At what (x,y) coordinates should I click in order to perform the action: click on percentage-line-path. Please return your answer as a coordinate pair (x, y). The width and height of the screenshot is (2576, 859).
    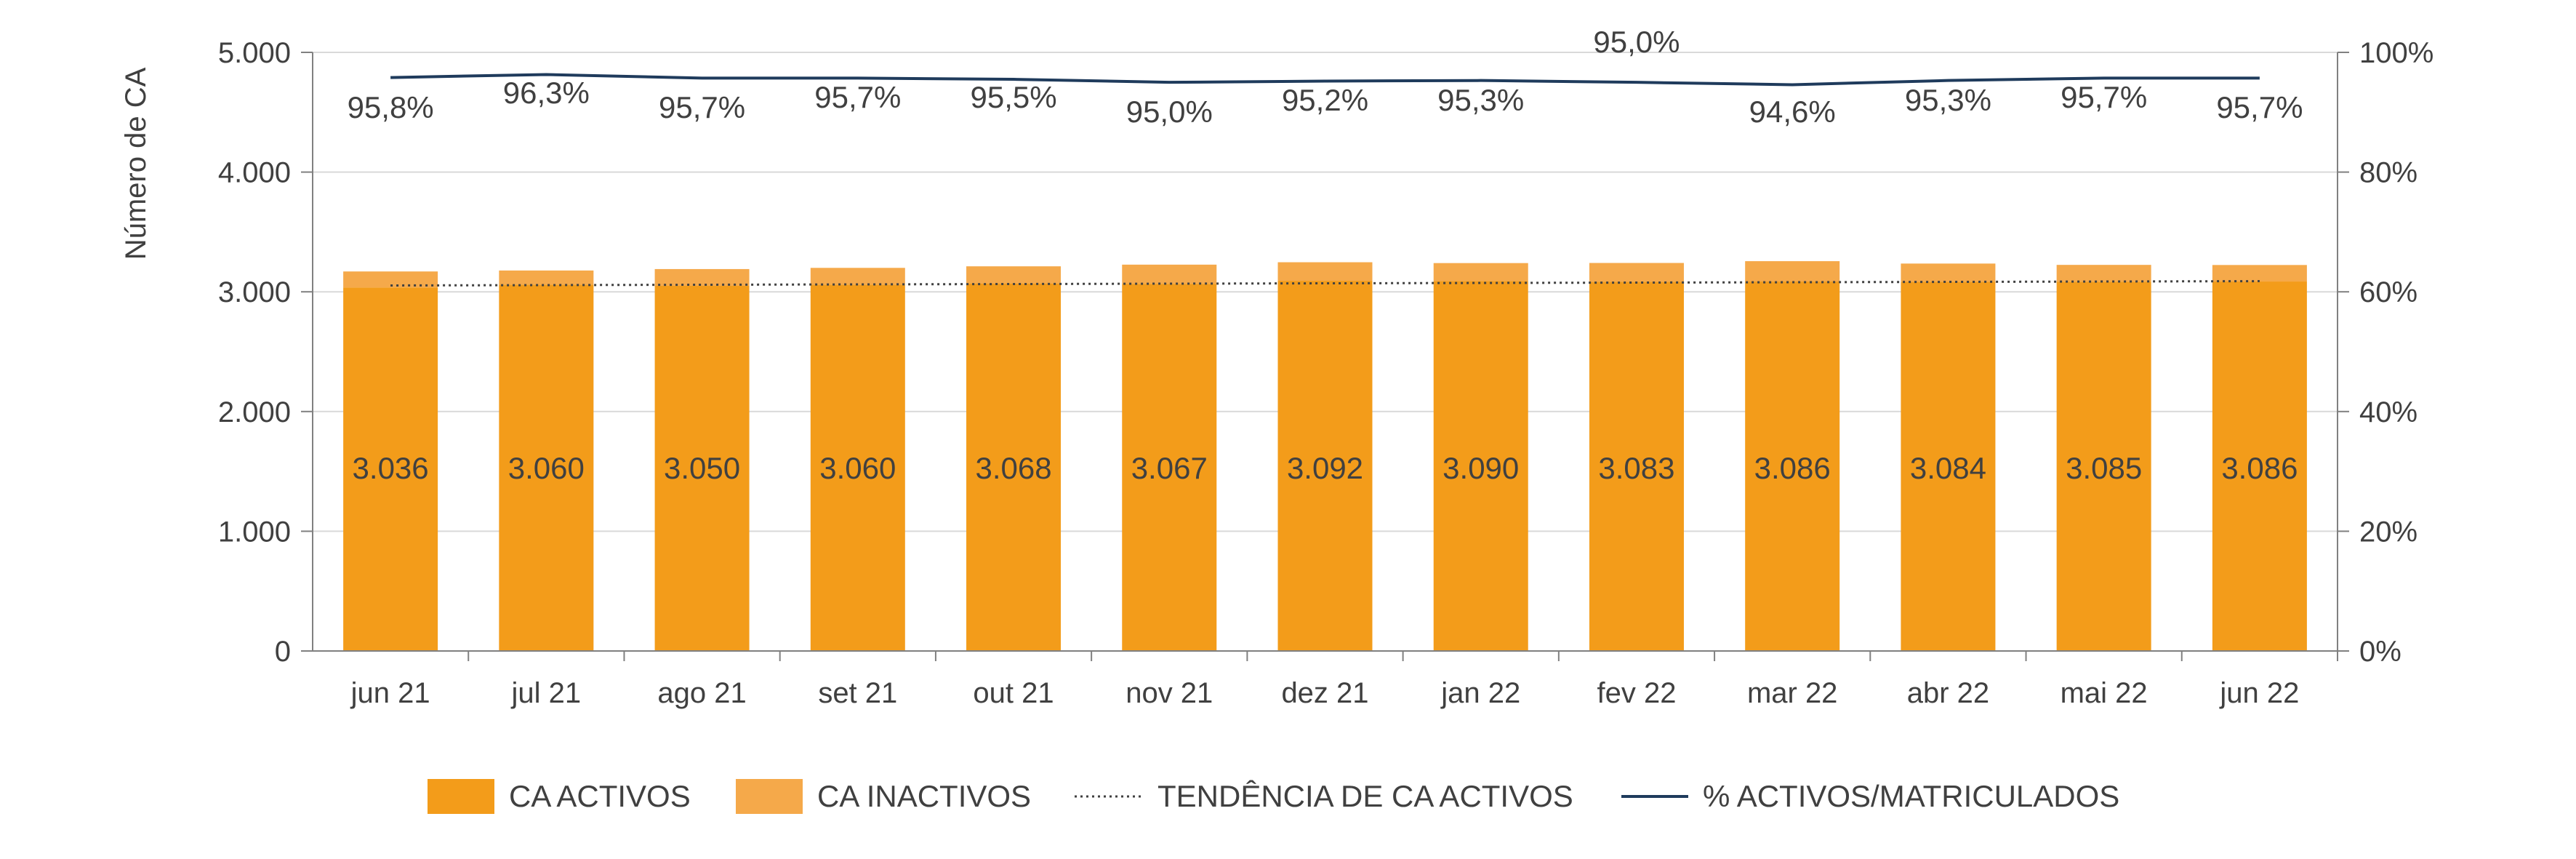
    Looking at the image, I should click on (1325, 80).